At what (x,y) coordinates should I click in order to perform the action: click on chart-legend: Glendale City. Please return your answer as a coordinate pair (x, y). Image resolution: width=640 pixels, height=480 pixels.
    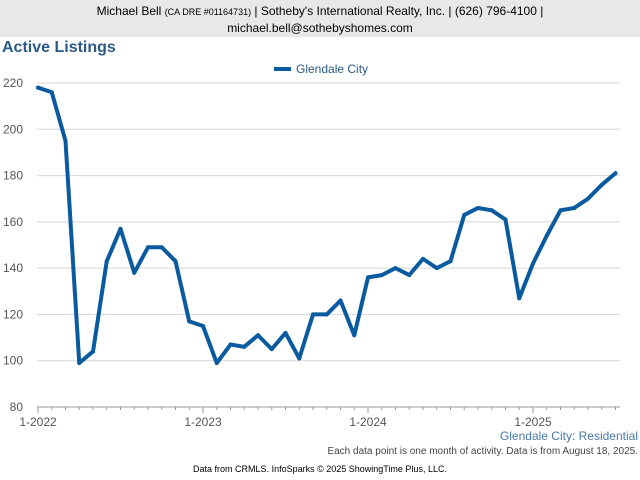
    Looking at the image, I should click on (321, 69).